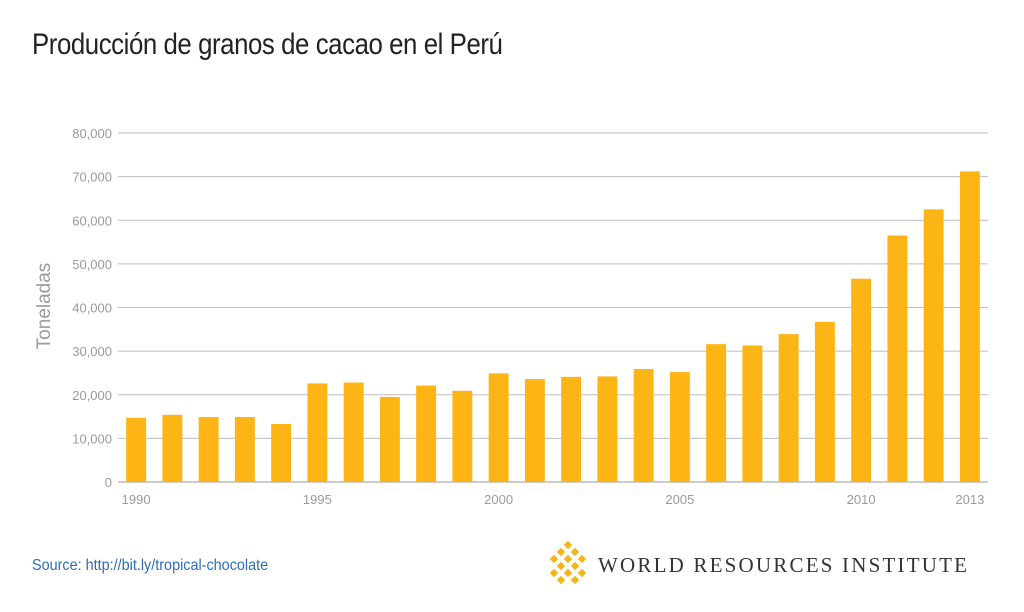 Image resolution: width=1024 pixels, height=612 pixels. I want to click on bar-1990, so click(136, 449).